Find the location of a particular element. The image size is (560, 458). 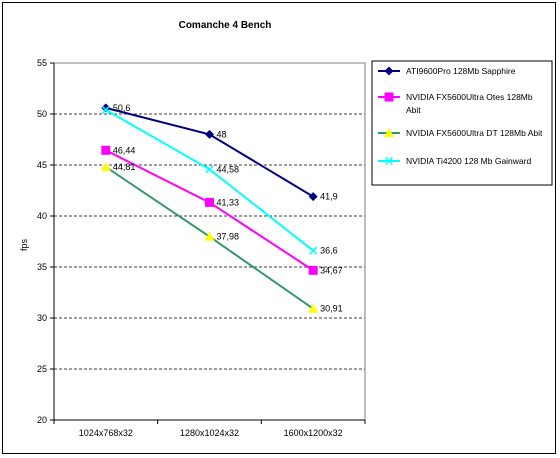

y-tick-label: 20 is located at coordinates (42, 420).